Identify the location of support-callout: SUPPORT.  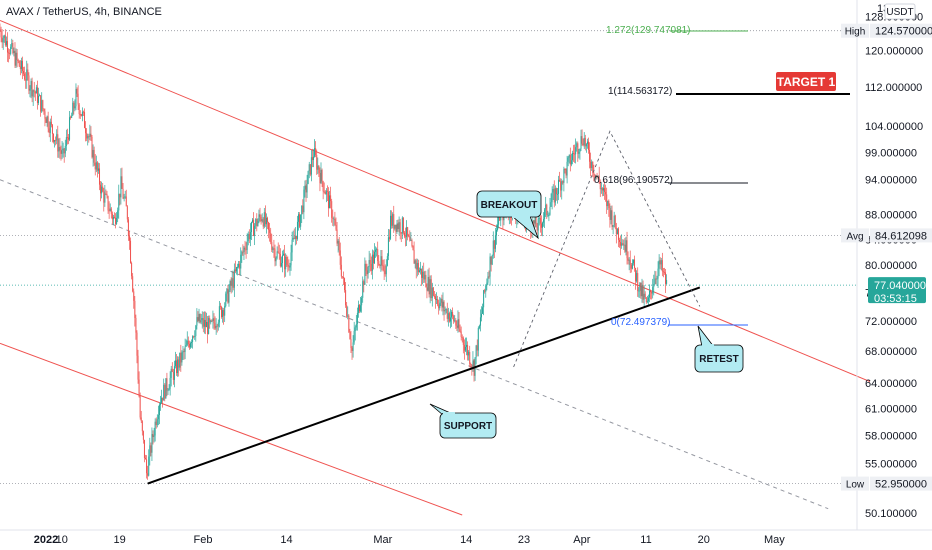
(463, 421).